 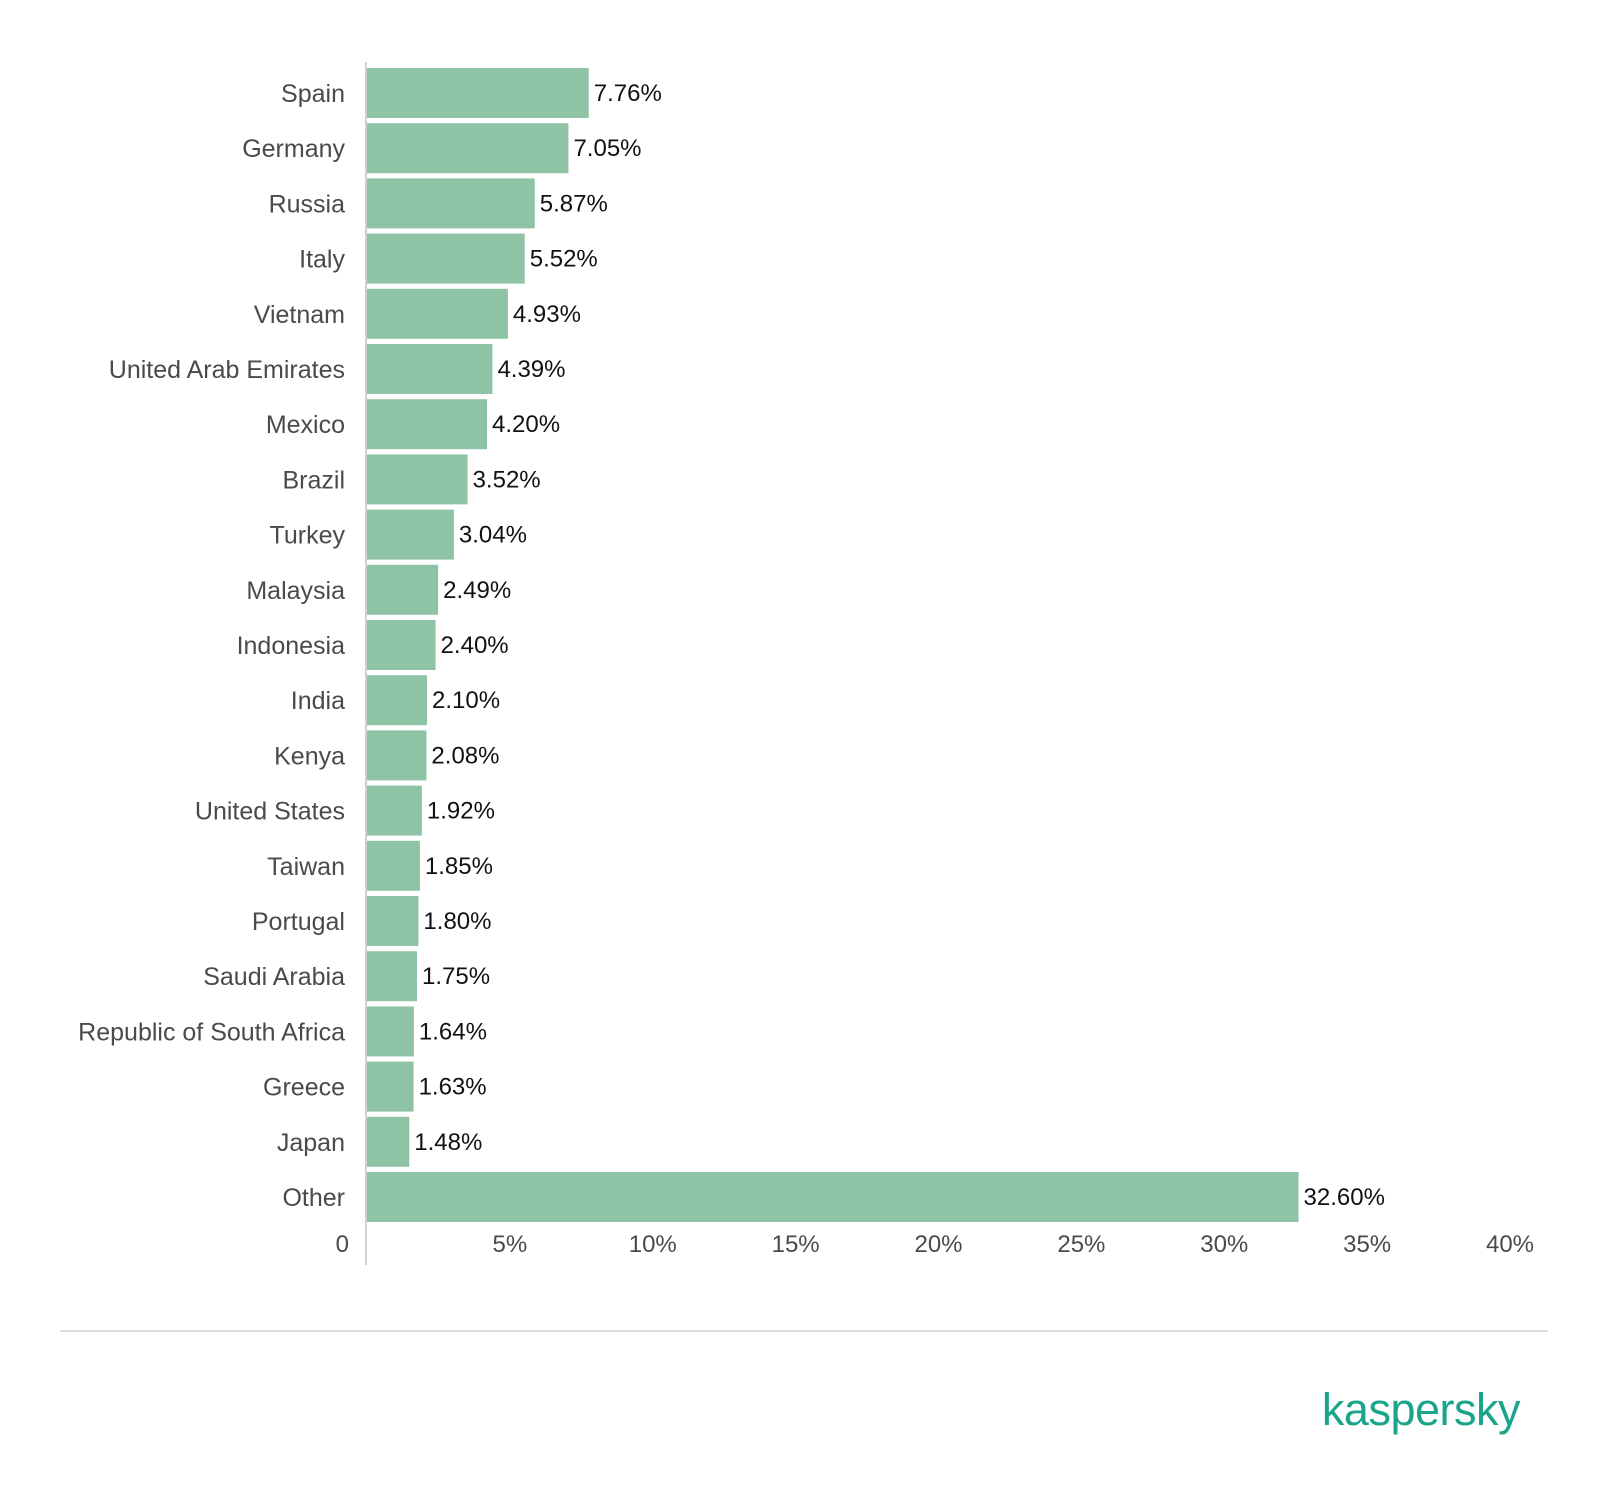 I want to click on kaspersky-logo: kaspersky, so click(x=1415, y=1410).